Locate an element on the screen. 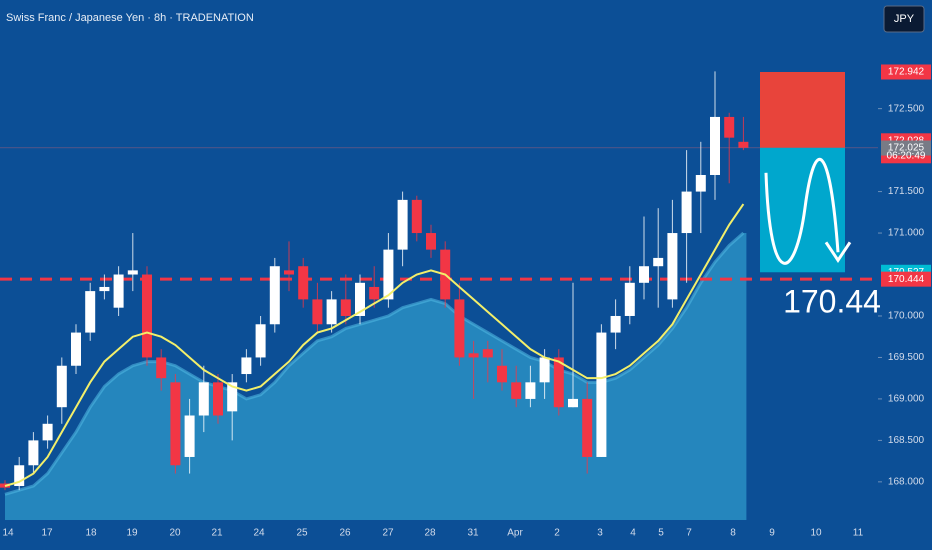 Image resolution: width=932 pixels, height=550 pixels. stop-zone is located at coordinates (802, 109).